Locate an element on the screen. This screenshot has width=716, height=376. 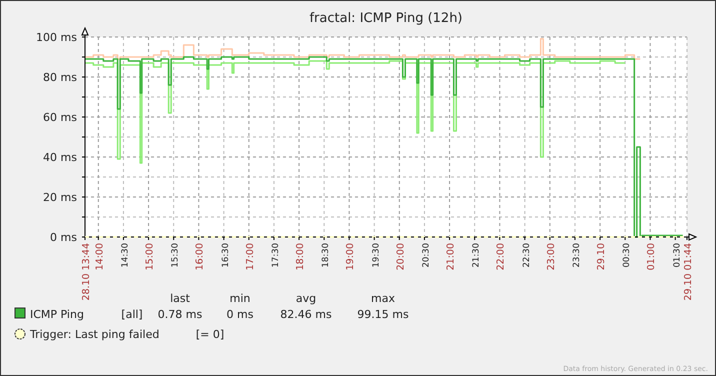
text: max is located at coordinates (383, 298).